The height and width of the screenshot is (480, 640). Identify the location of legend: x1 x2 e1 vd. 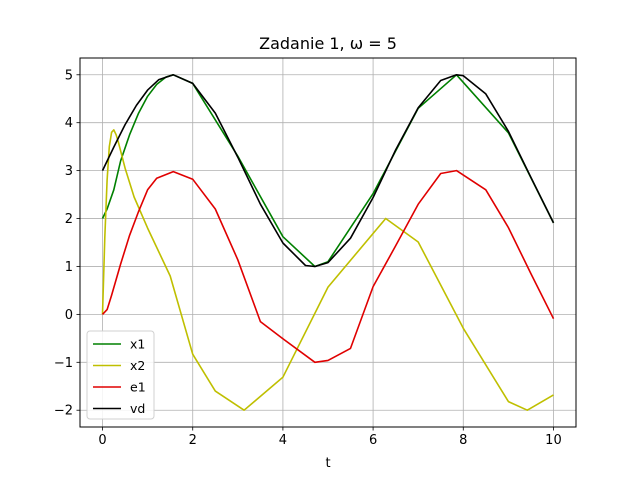
(120, 375).